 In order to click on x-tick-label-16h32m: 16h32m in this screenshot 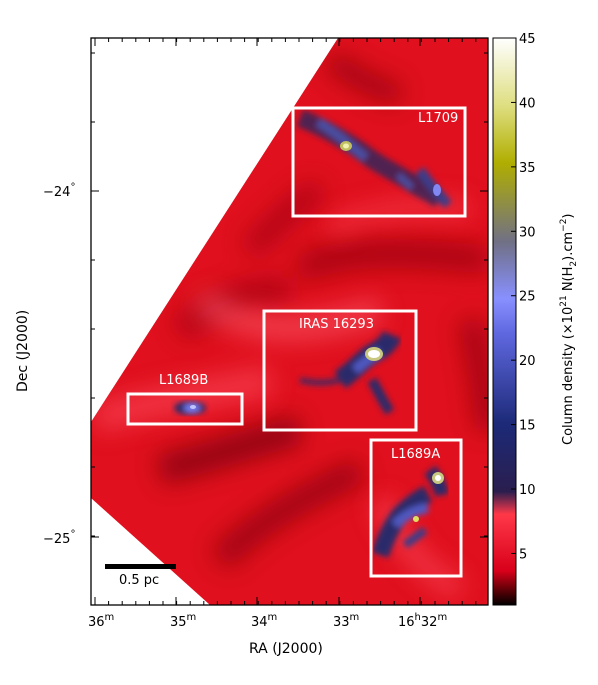, I will do `click(422, 621)`.